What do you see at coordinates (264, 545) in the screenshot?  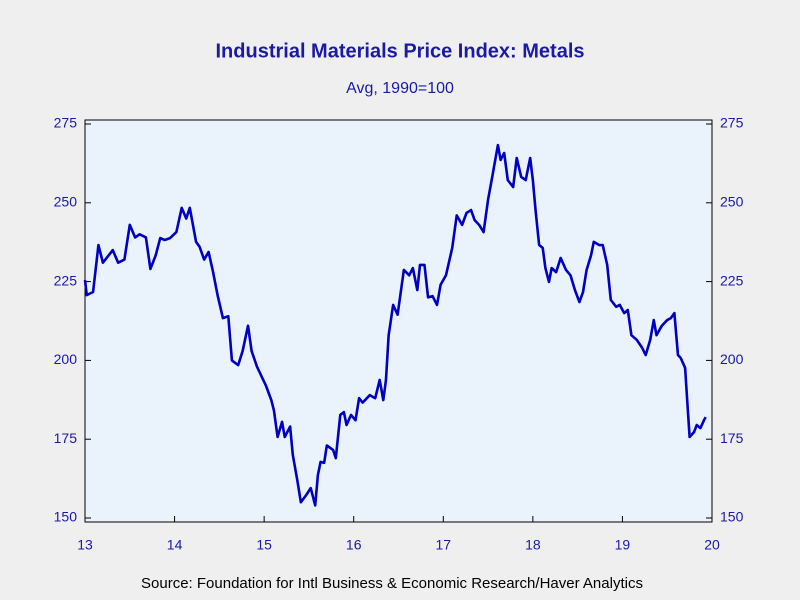 I see `x-tick-label: 15` at bounding box center [264, 545].